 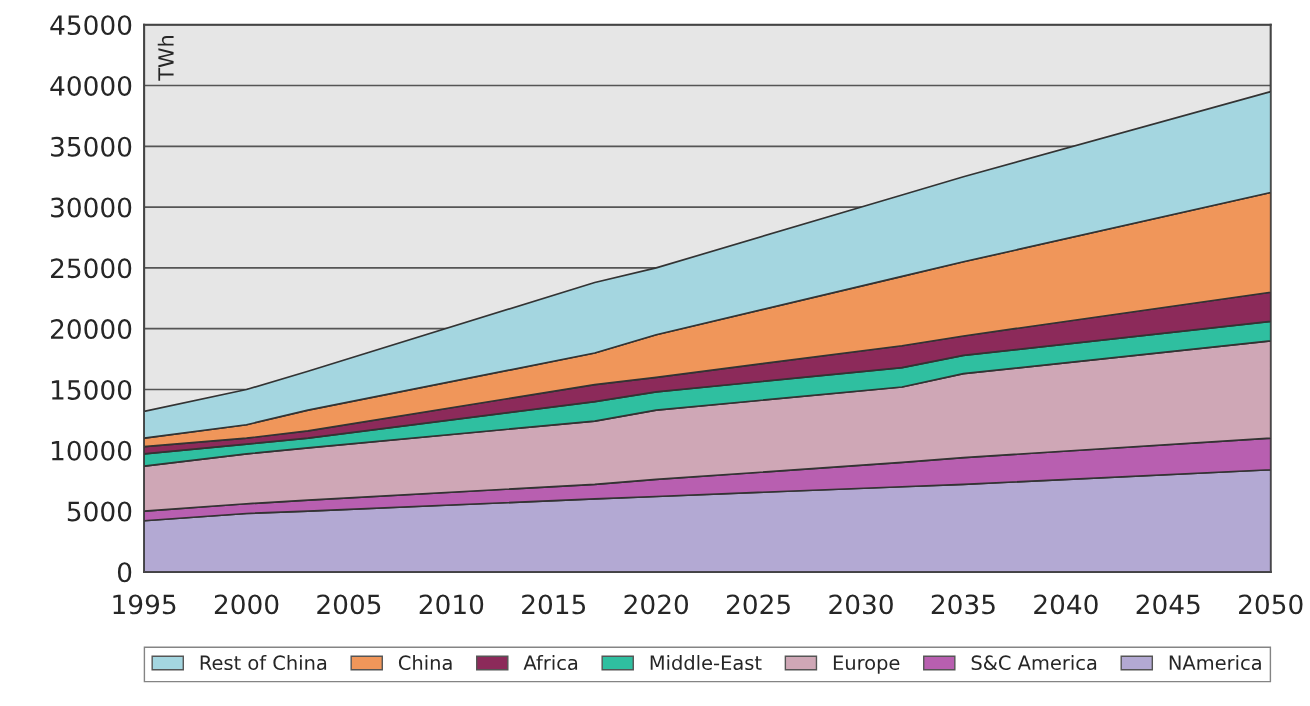 What do you see at coordinates (1066, 604) in the screenshot?
I see `x-tick-label: 2040` at bounding box center [1066, 604].